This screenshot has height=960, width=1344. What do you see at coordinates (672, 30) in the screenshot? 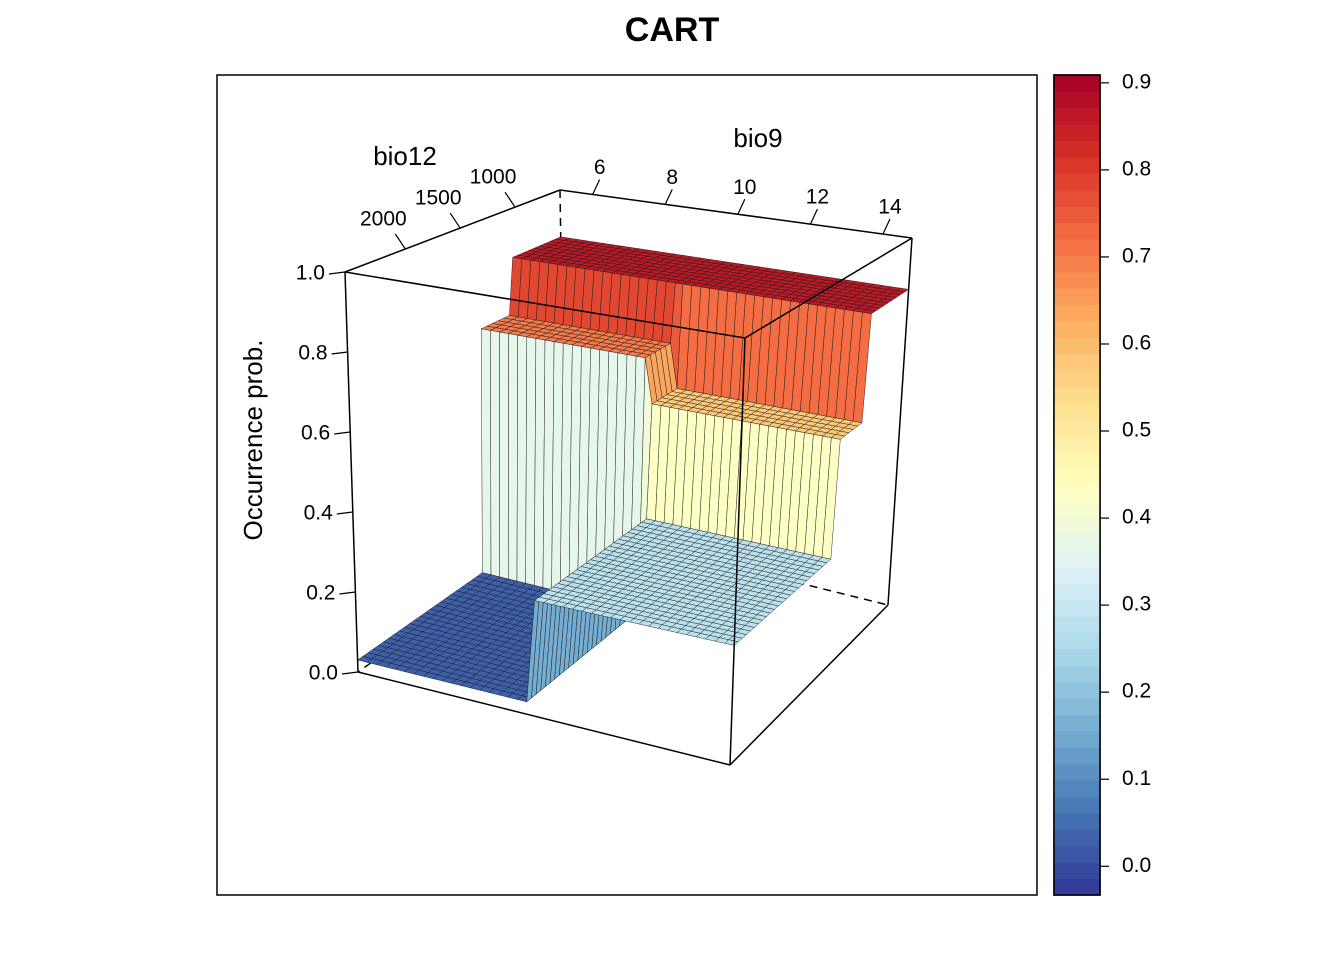
I see `chart-title: CART` at bounding box center [672, 30].